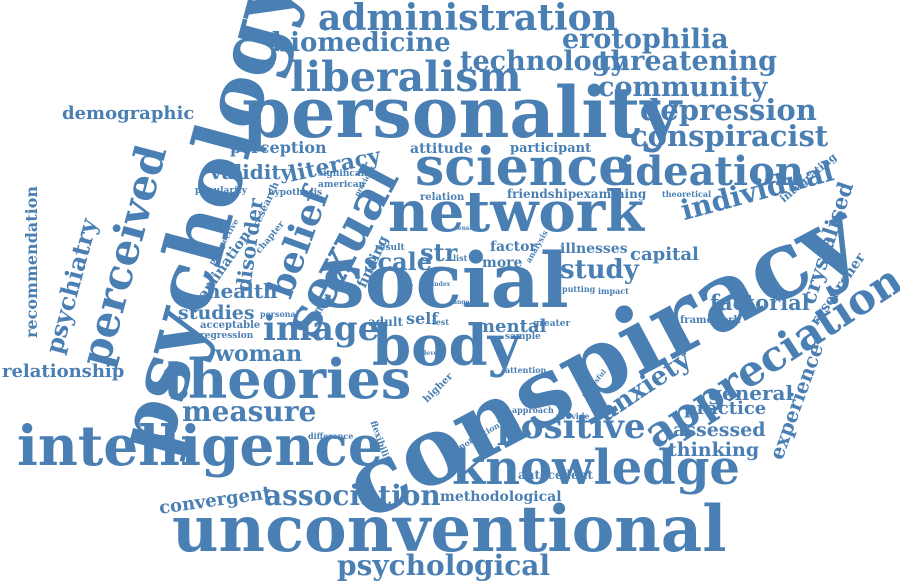 Image resolution: width=900 pixels, height=584 pixels. I want to click on word: threatening, so click(688, 61).